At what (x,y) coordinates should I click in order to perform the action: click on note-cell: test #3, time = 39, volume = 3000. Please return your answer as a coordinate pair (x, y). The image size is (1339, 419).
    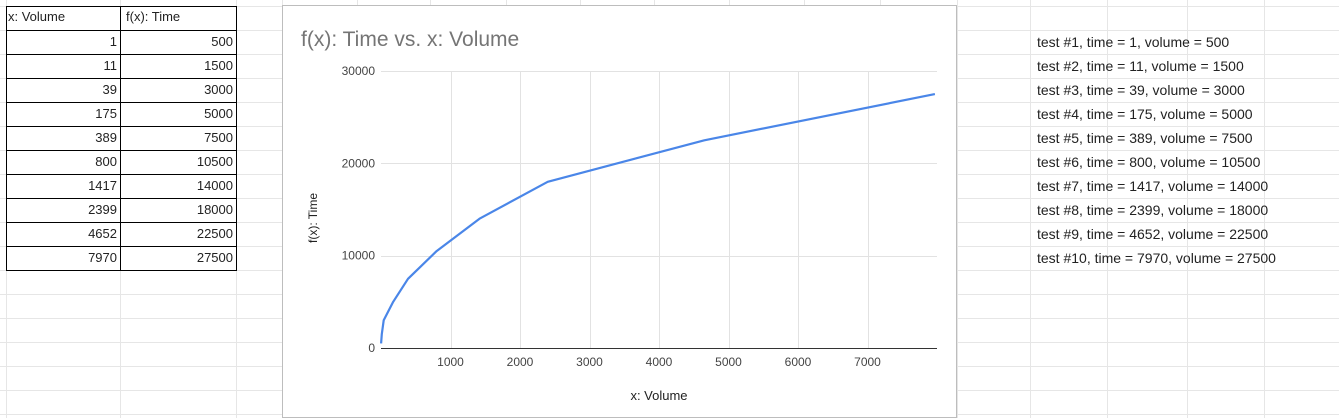
    Looking at the image, I should click on (1141, 90).